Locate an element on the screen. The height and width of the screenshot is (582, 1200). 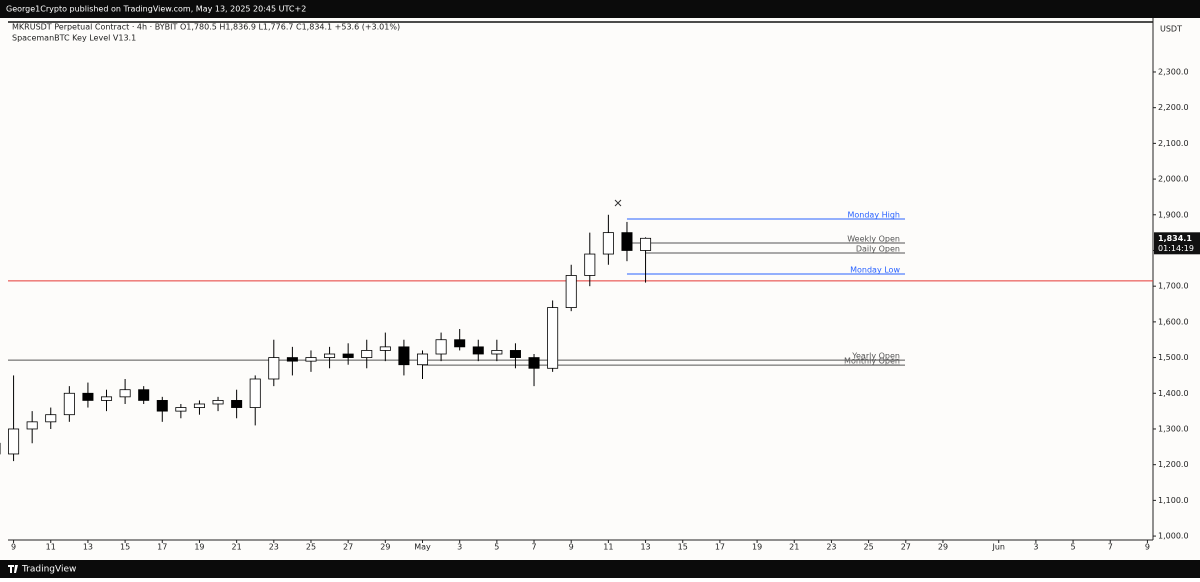
footer-bar is located at coordinates (600, 569).